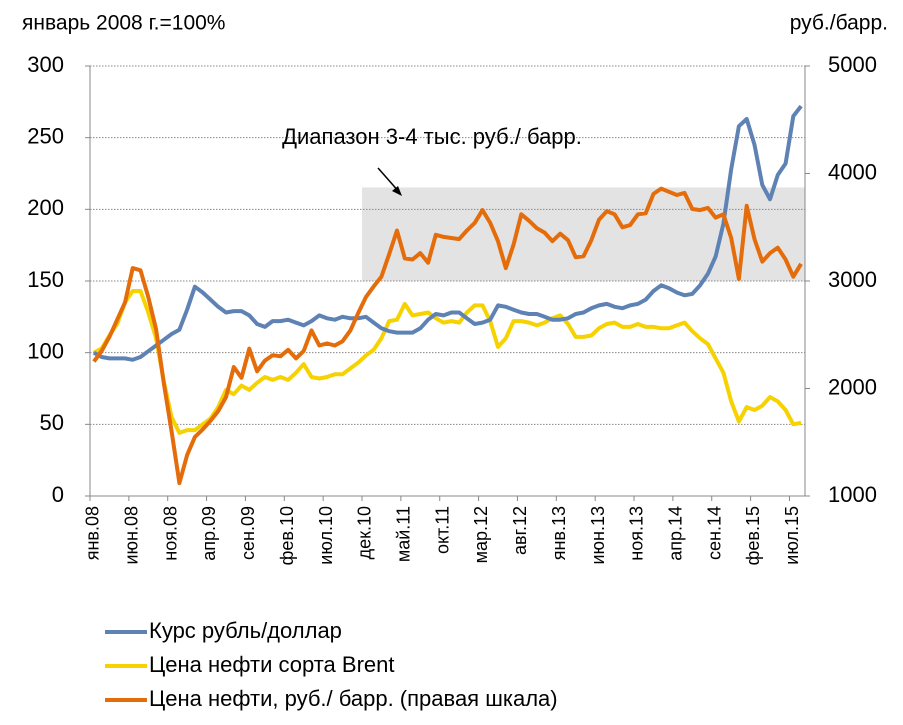 This screenshot has height=725, width=903. What do you see at coordinates (404, 534) in the screenshot?
I see `x-tick-label: май.11` at bounding box center [404, 534].